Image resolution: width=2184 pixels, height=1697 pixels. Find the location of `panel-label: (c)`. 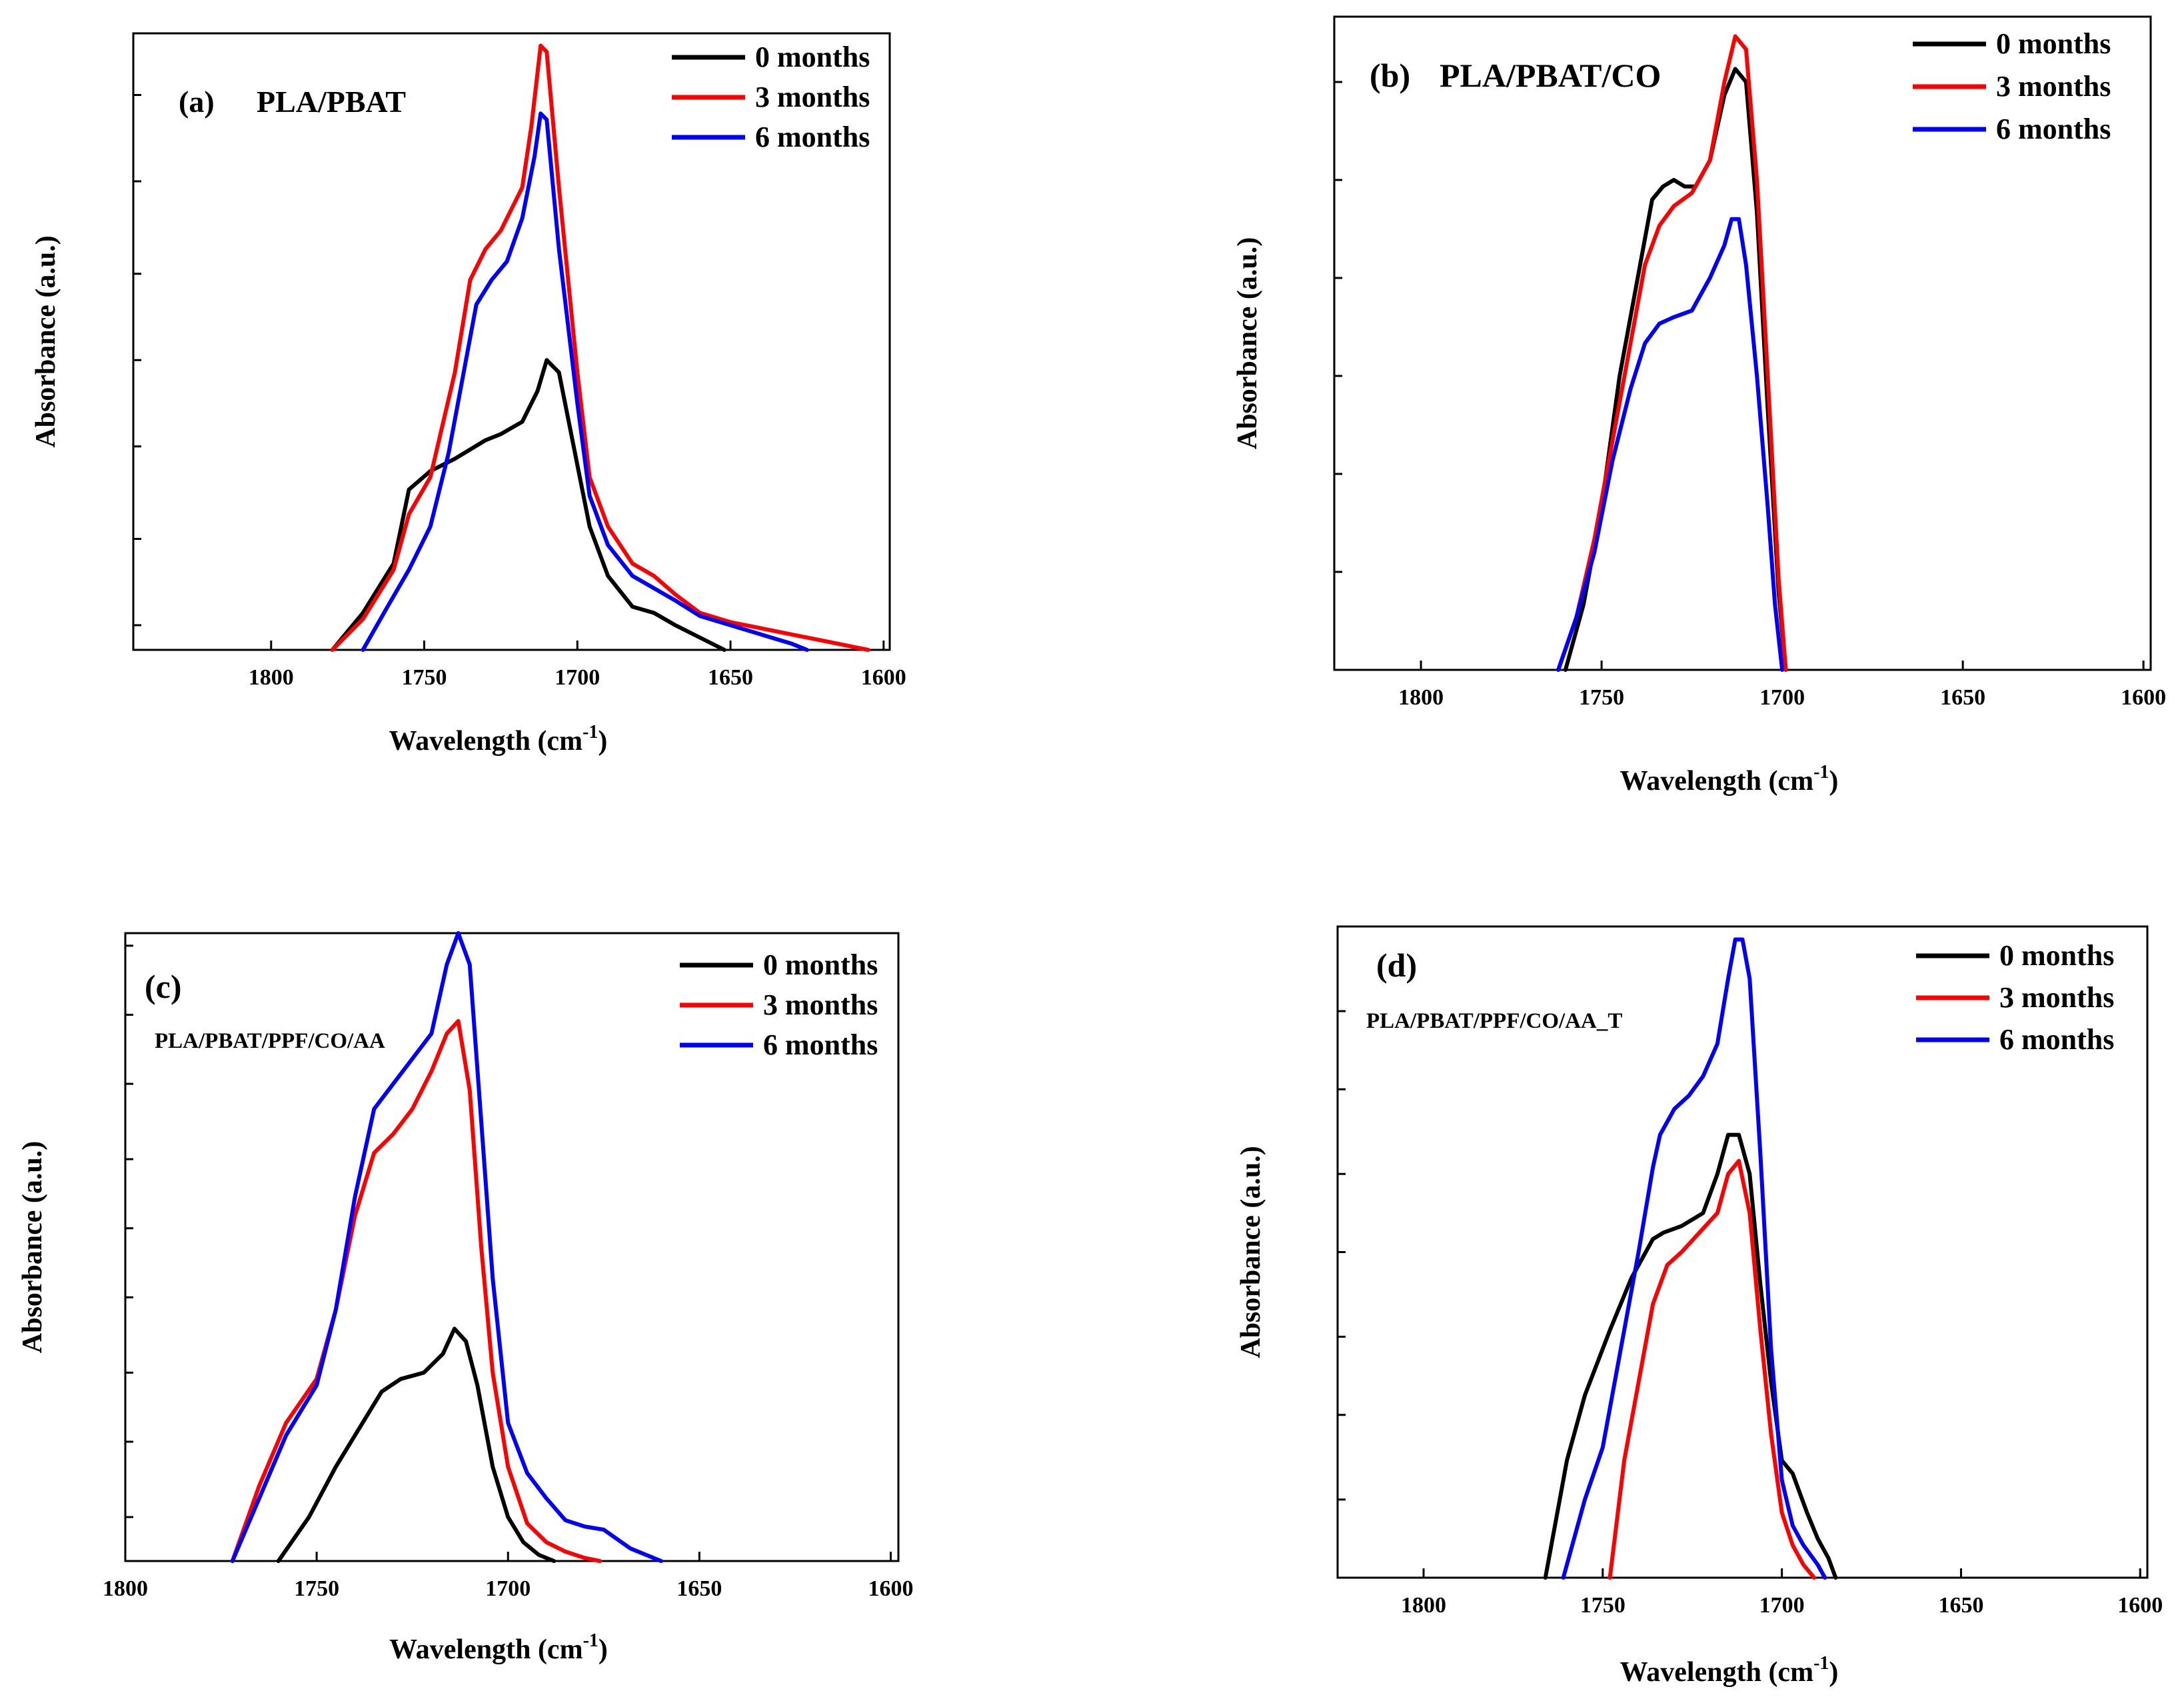

panel-label: (c) is located at coordinates (163, 987).